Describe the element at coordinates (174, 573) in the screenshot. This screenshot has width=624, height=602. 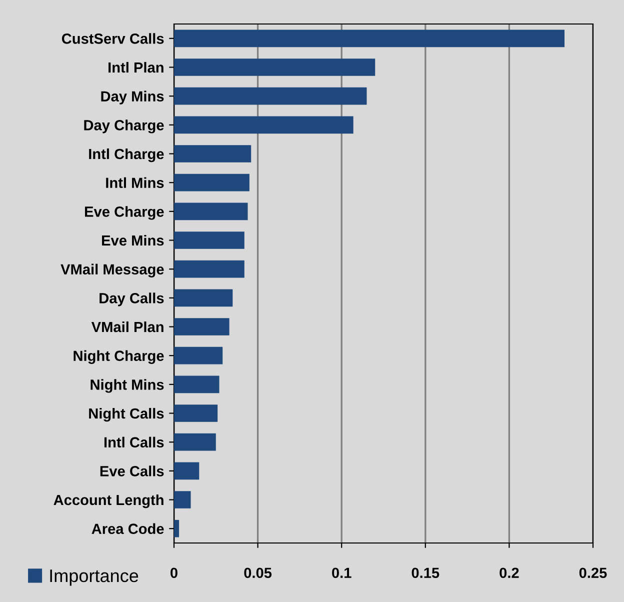
I see `x-tick-label: 0` at that location.